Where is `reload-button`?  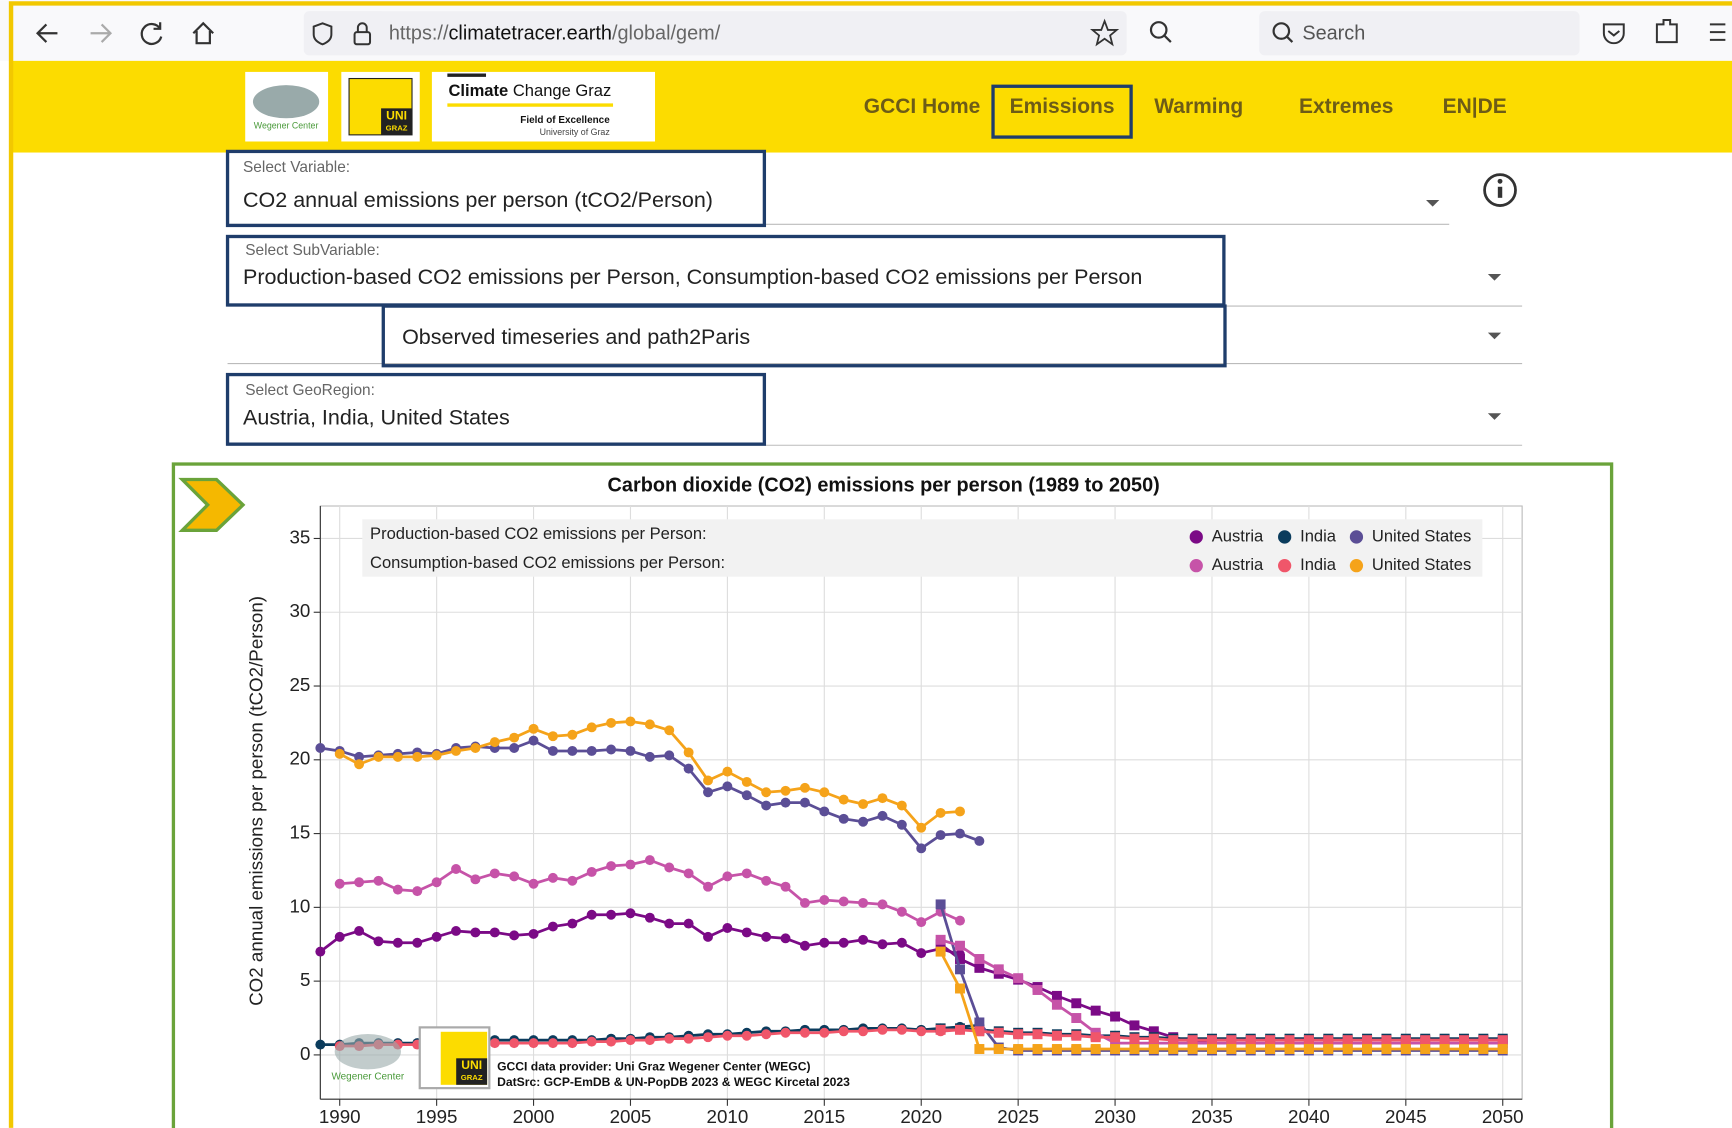
reload-button is located at coordinates (151, 34).